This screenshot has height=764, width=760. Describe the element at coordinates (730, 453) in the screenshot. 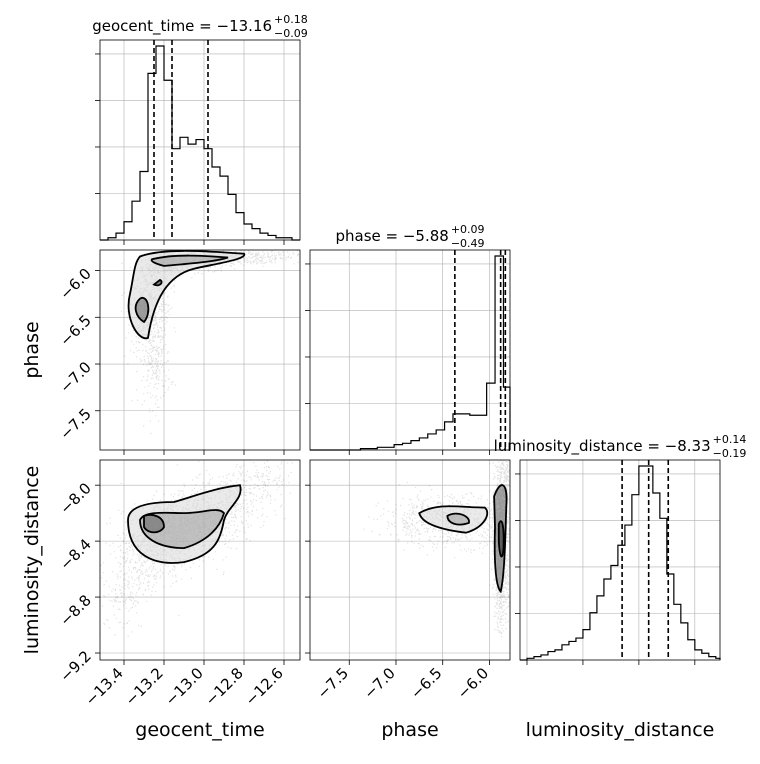

I see `title-sub: −0.19` at that location.